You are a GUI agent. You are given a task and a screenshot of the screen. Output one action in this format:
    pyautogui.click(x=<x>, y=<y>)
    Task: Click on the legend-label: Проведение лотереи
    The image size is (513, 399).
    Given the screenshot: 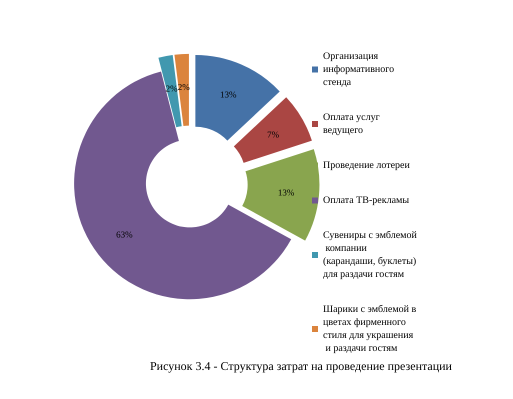 What is the action you would take?
    pyautogui.click(x=366, y=165)
    